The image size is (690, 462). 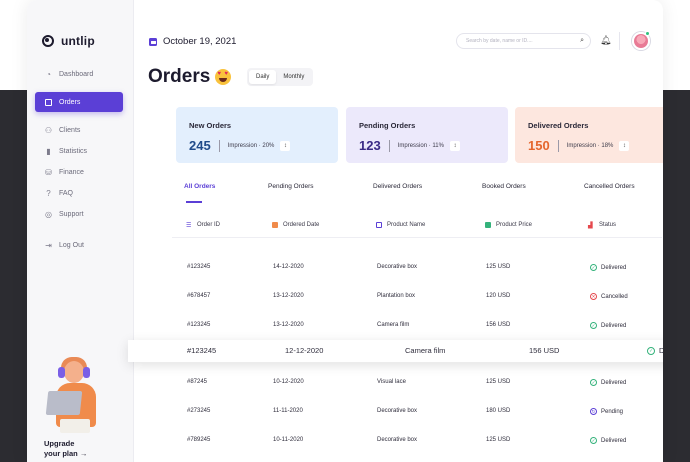 I want to click on sidebar-item-clients: ⚇ Clients, so click(x=79, y=130).